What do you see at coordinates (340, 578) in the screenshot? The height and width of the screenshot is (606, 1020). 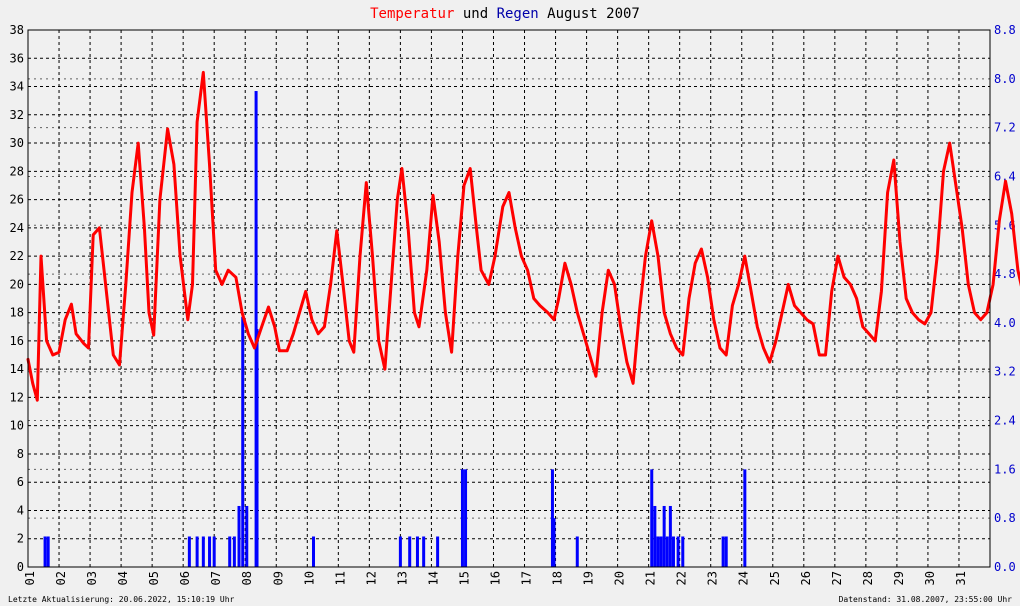 I see `x-tick-label: 11` at bounding box center [340, 578].